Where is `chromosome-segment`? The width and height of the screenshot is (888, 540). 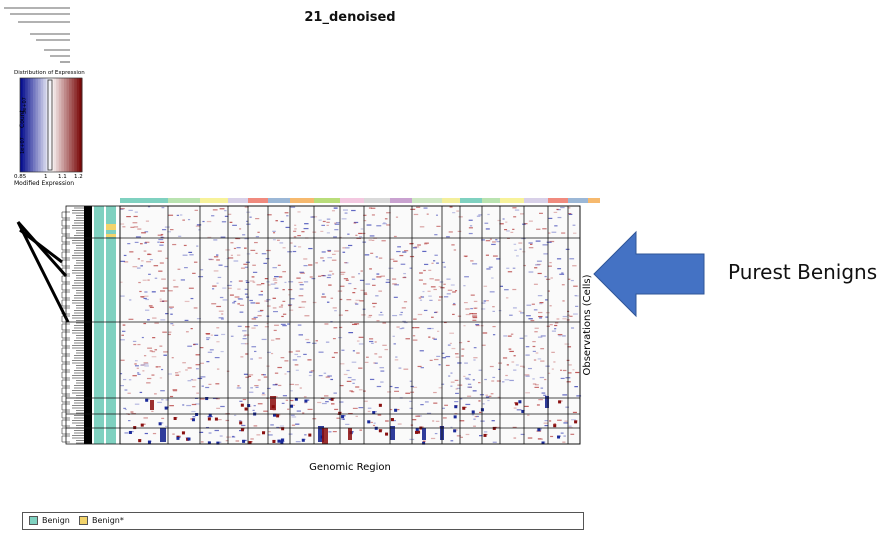 chromosome-segment is located at coordinates (512, 200).